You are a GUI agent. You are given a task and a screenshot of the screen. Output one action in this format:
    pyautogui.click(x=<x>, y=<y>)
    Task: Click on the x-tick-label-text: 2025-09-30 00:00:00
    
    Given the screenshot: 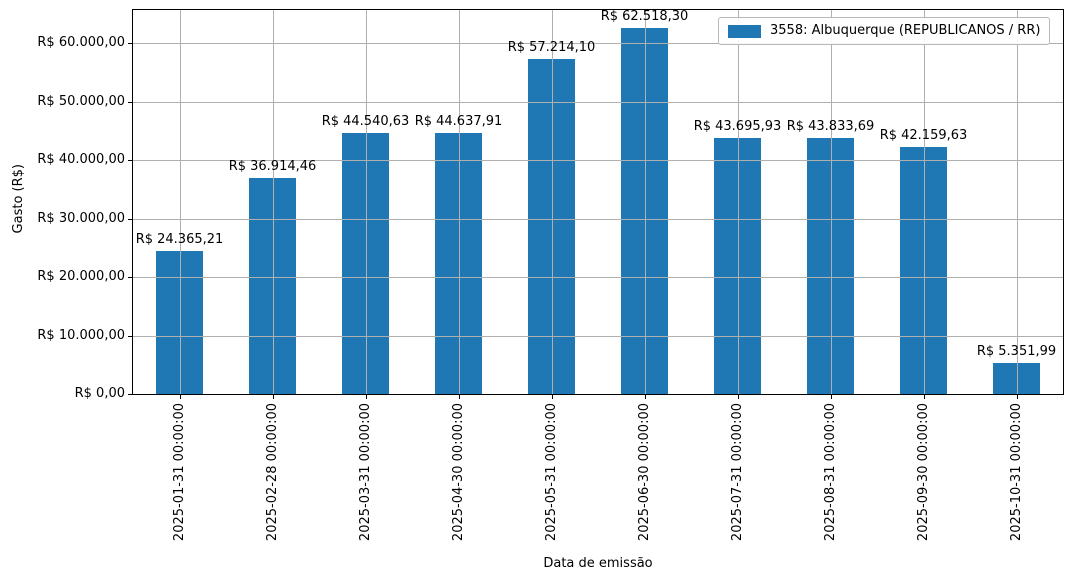 What is the action you would take?
    pyautogui.click(x=923, y=472)
    